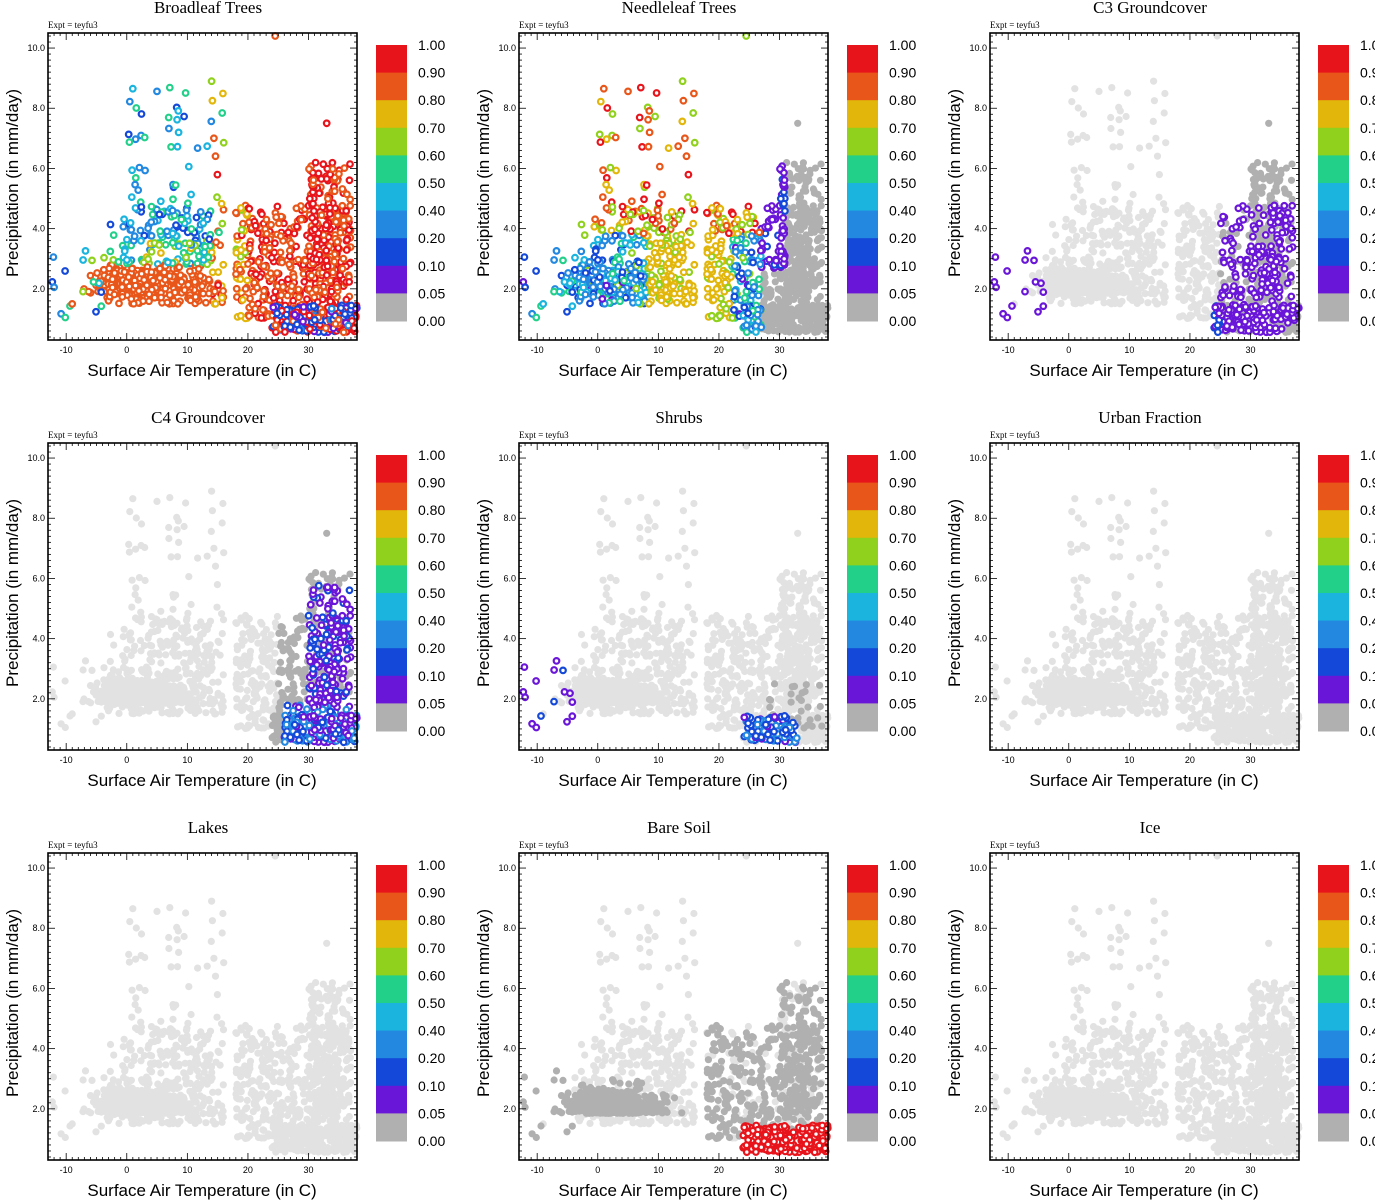 The height and width of the screenshot is (1200, 1375). What do you see at coordinates (597, 350) in the screenshot?
I see `x-tick-label: 0` at bounding box center [597, 350].